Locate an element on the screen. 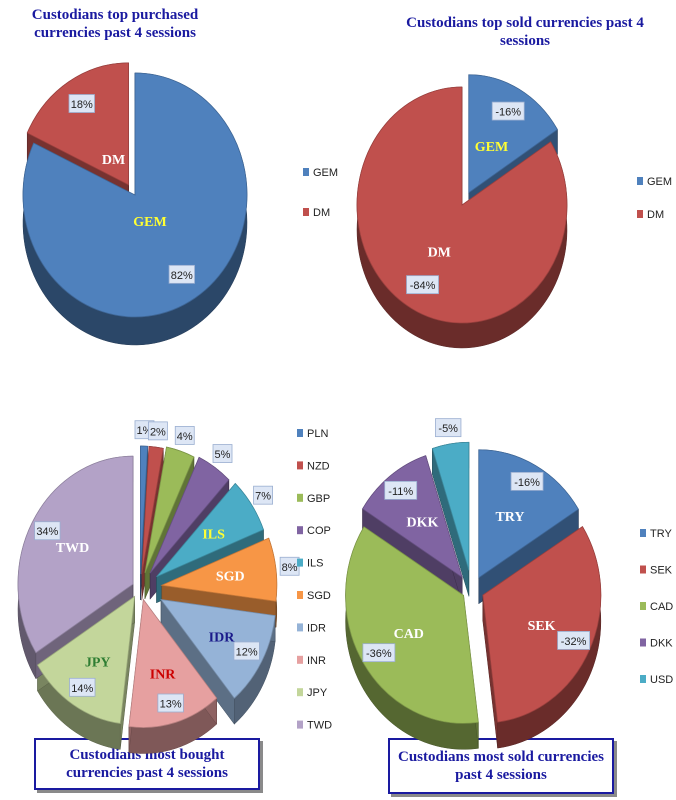 The image size is (676, 800). svg-text: 7% is located at coordinates (263, 497).